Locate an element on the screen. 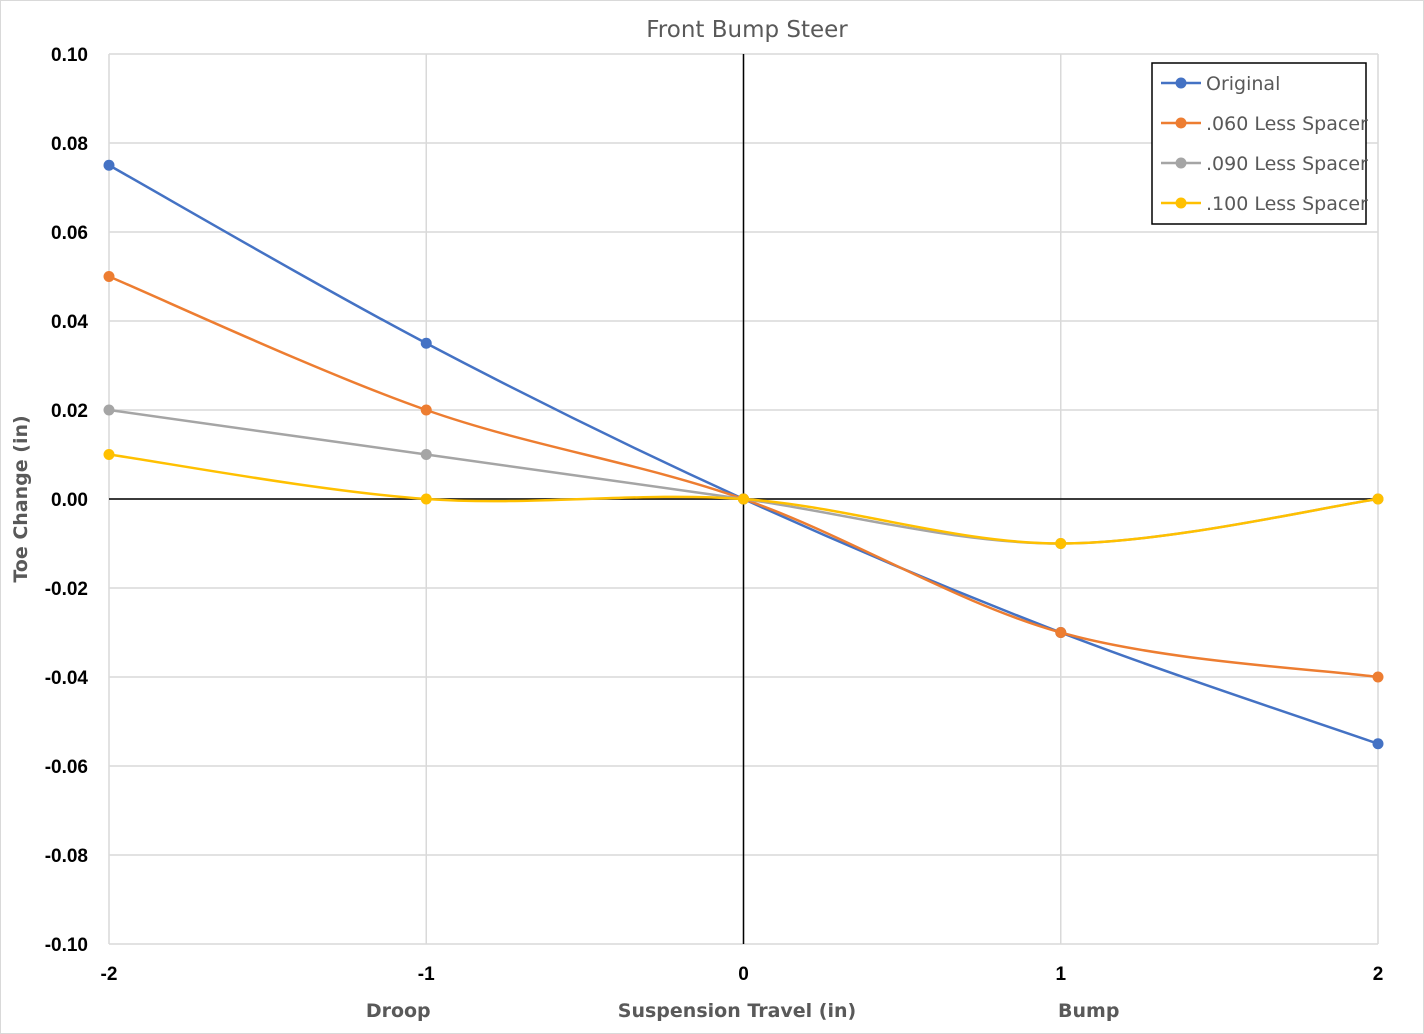  x-tick-label: -2 is located at coordinates (109, 974).